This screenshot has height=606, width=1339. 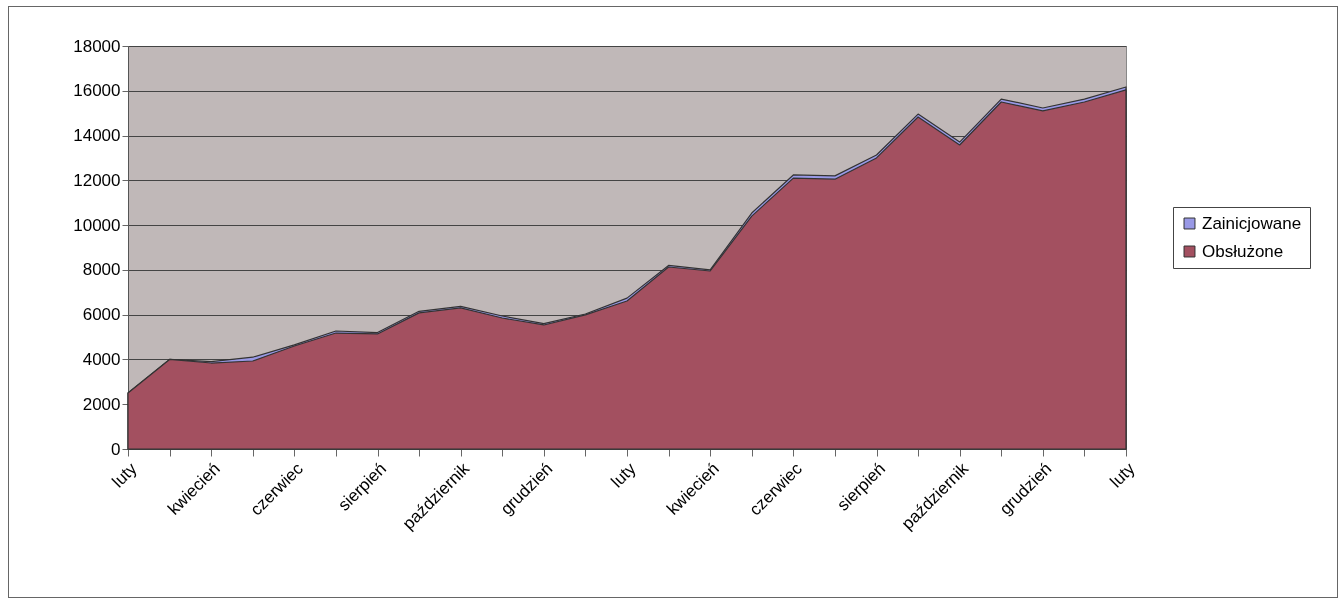 What do you see at coordinates (116, 449) in the screenshot?
I see `y-tick-label: 0` at bounding box center [116, 449].